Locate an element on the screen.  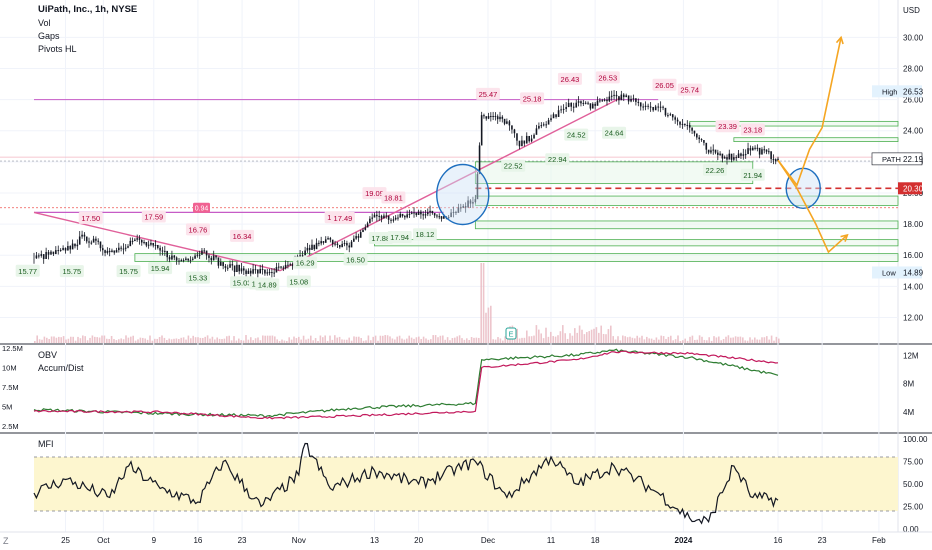
legend-volume: Vol is located at coordinates (44, 23).